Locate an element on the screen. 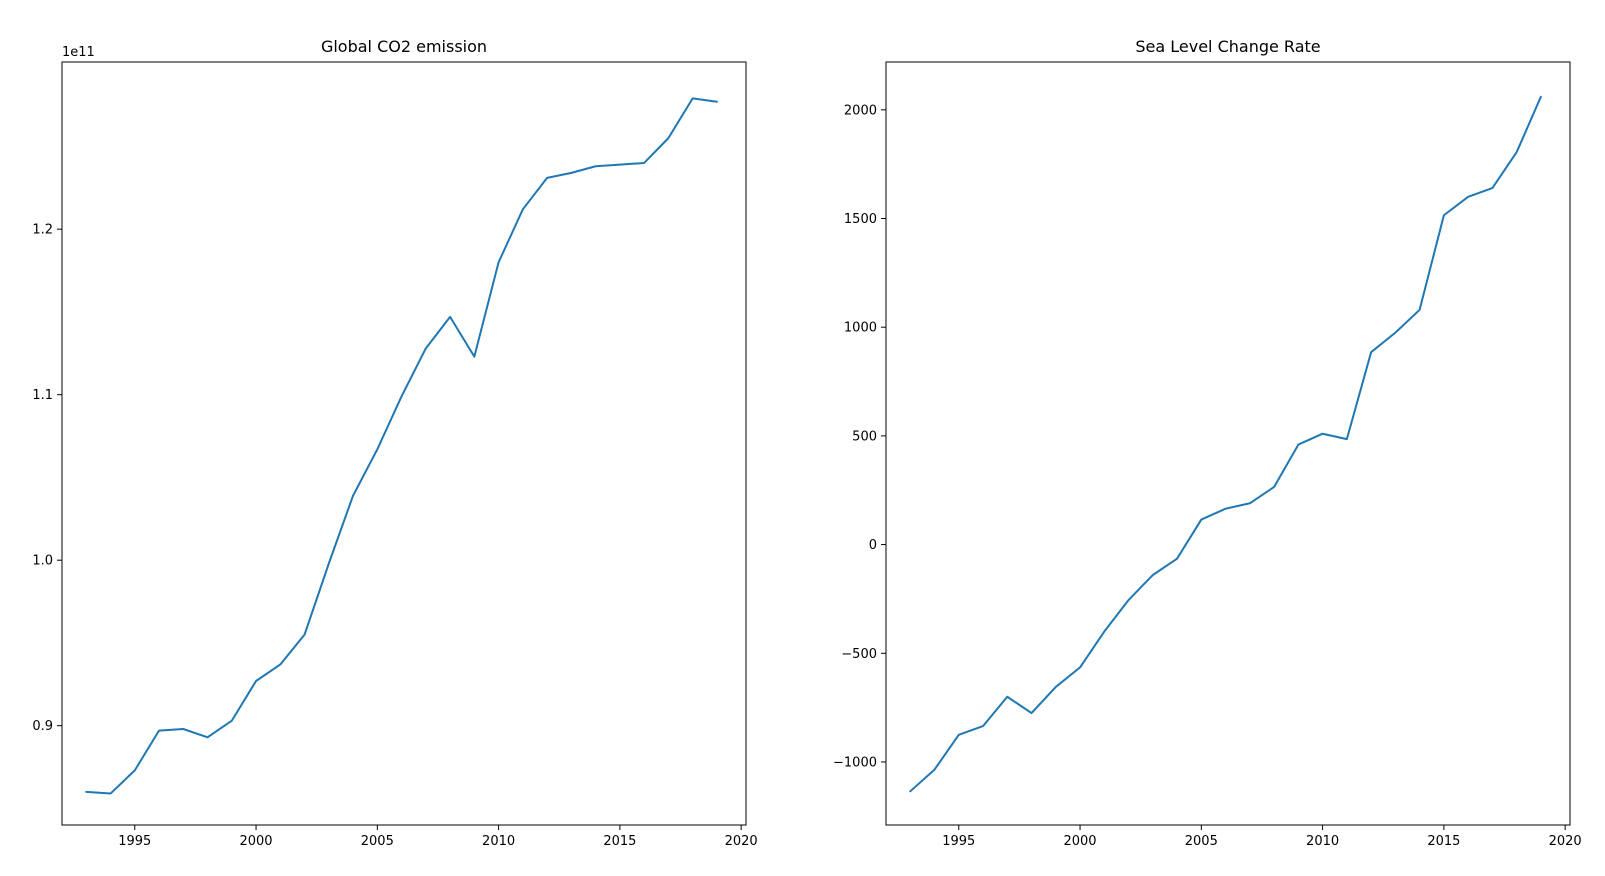 Image resolution: width=1605 pixels, height=876 pixels. y-tick-label: 0 is located at coordinates (873, 545).